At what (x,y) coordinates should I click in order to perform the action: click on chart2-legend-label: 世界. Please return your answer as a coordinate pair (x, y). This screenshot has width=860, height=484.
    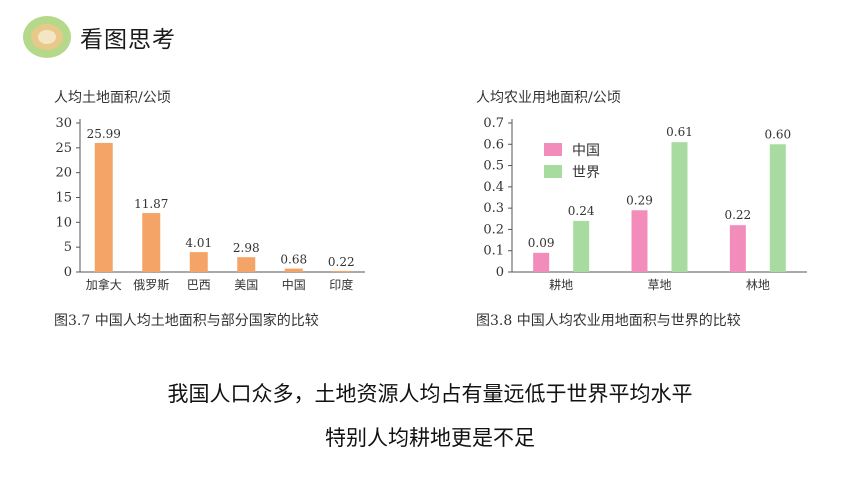
    Looking at the image, I should click on (586, 173).